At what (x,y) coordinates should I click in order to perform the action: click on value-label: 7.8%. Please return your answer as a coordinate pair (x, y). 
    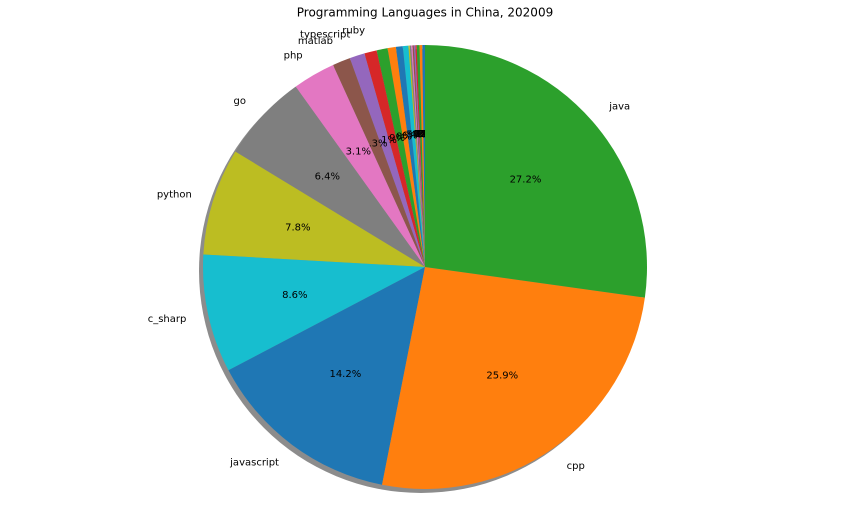
    Looking at the image, I should click on (297, 227).